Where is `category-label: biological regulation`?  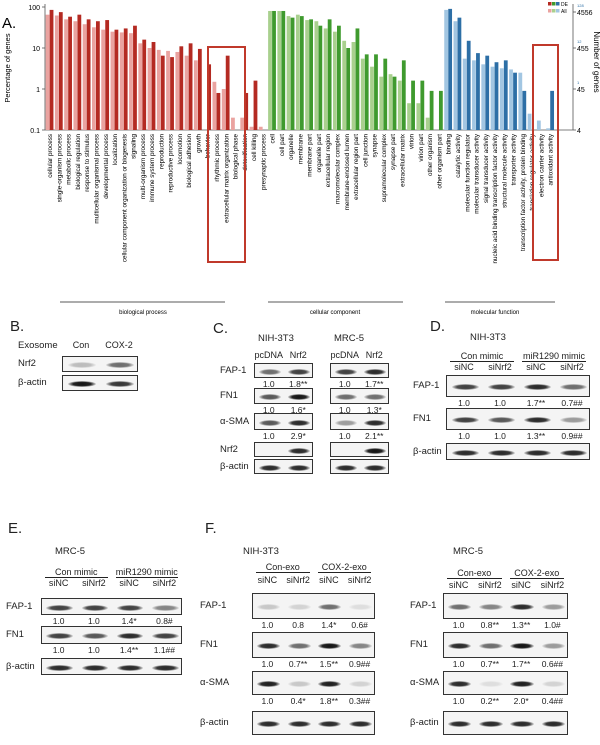
category-label: biological regulation is located at coordinates (78, 162).